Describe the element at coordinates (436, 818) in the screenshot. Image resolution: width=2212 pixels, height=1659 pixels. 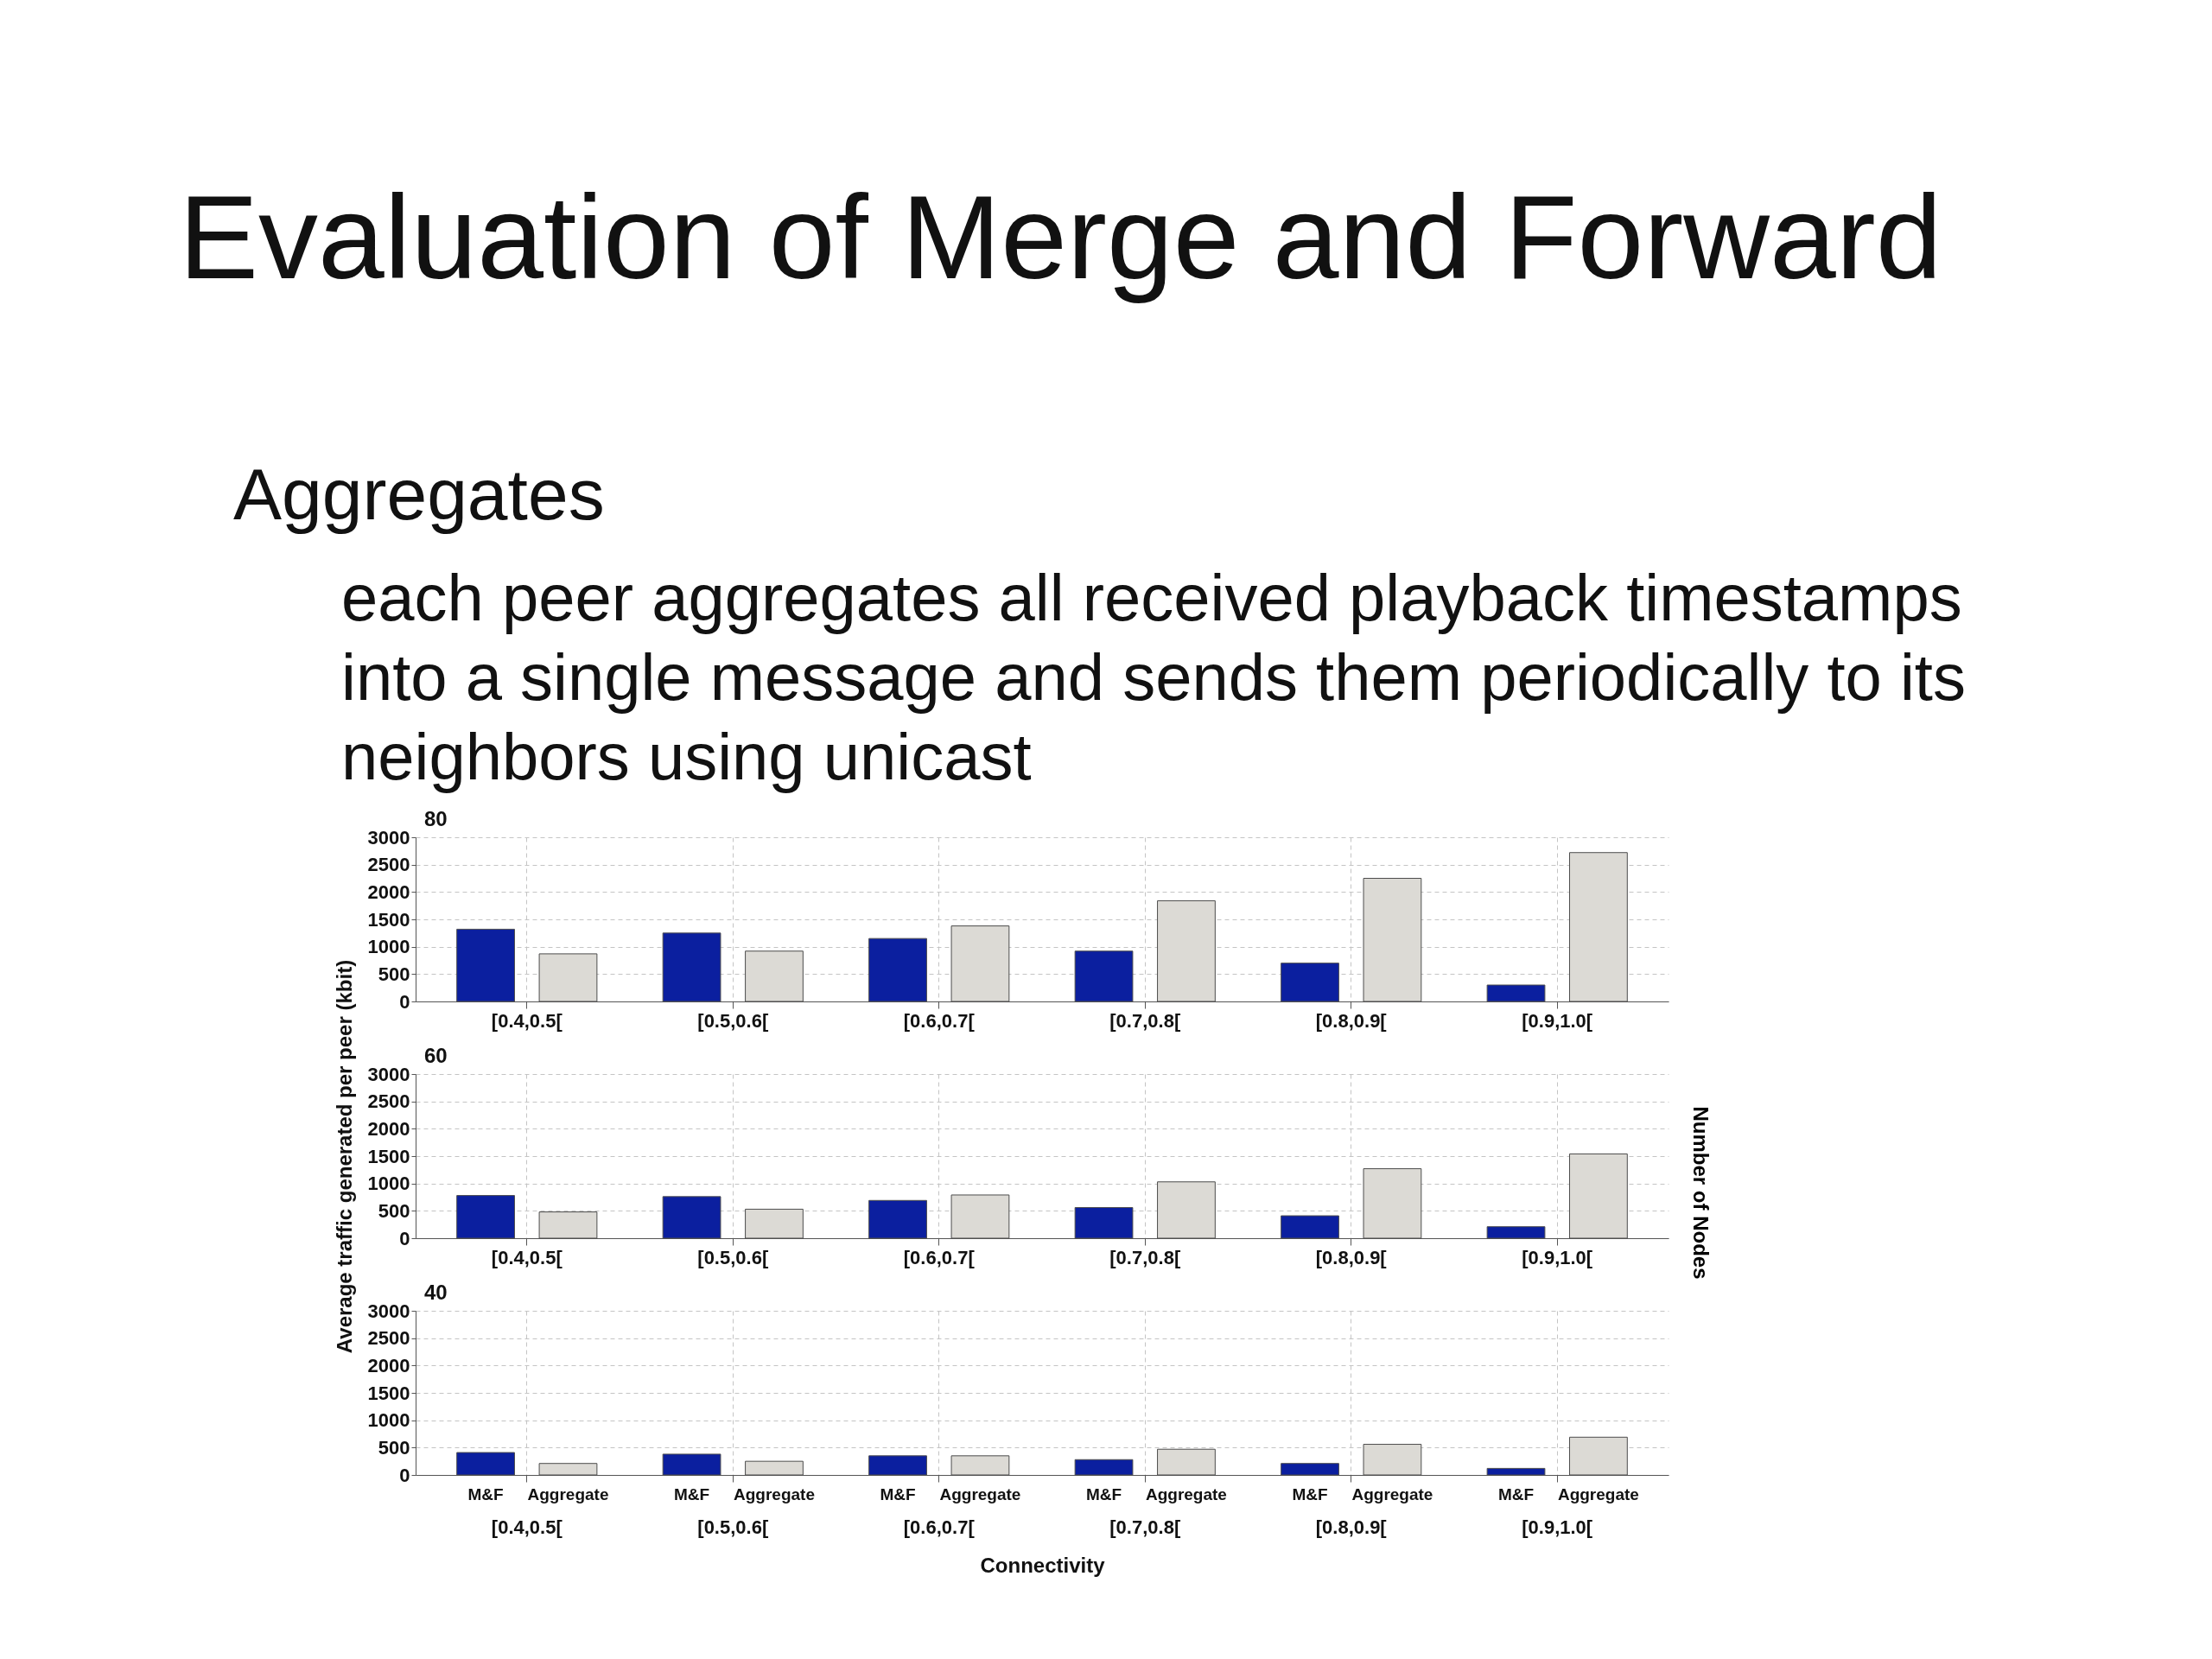
I see `chart-title: 80` at that location.